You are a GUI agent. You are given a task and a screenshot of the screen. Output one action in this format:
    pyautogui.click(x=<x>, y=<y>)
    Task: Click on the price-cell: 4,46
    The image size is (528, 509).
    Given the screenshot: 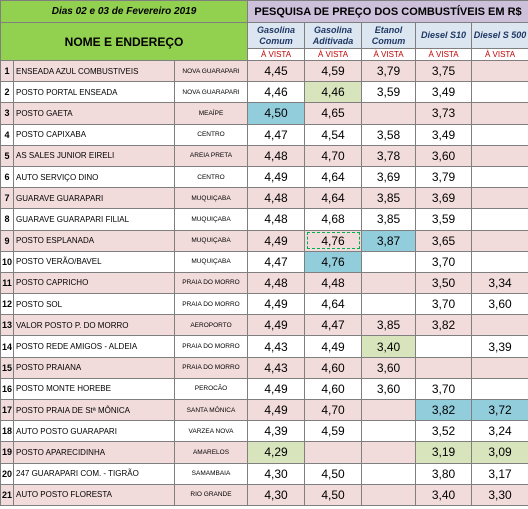 What is the action you would take?
    pyautogui.click(x=333, y=92)
    